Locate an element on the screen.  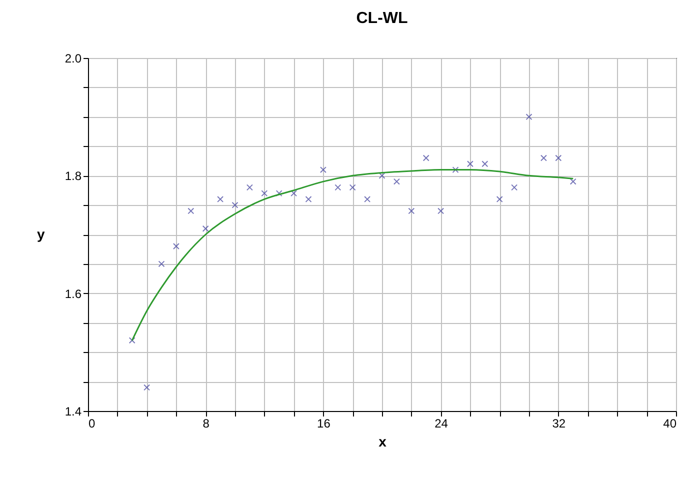
x-tick-label: 8 is located at coordinates (206, 423).